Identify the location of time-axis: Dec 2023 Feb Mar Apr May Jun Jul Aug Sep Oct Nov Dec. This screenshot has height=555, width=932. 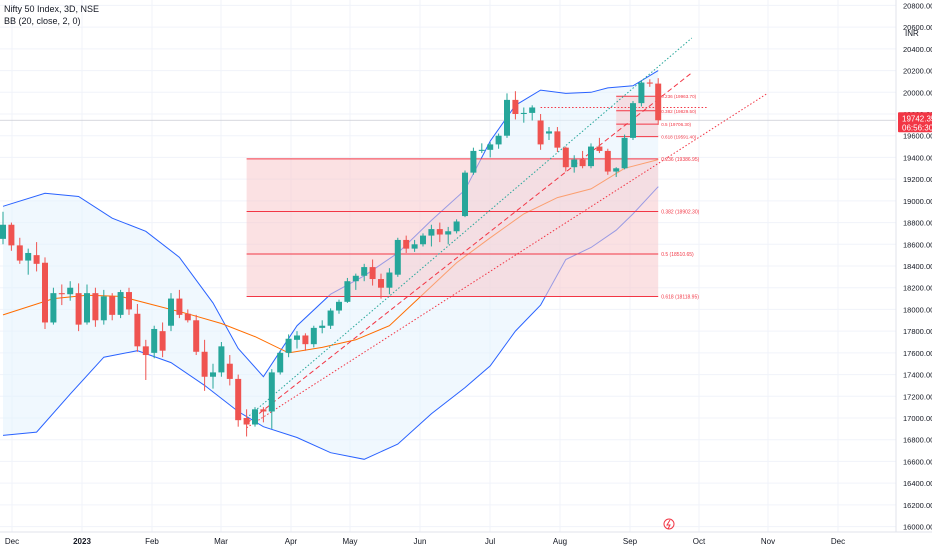
(466, 540).